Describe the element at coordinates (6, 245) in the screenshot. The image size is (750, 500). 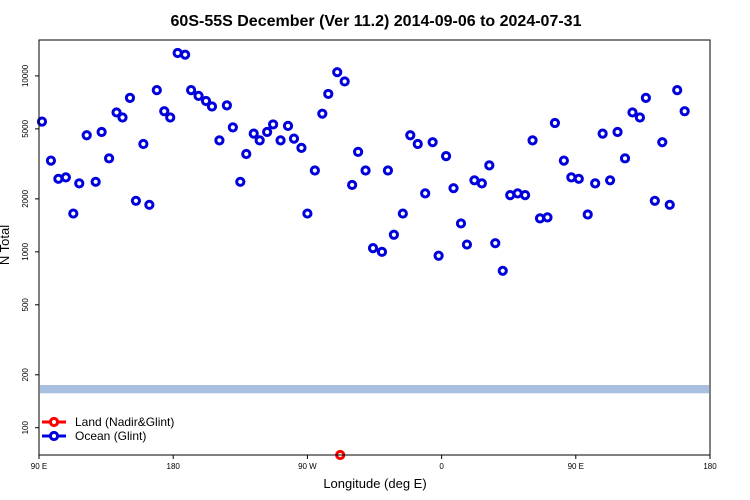
I see `y-axis-label: N Total` at that location.